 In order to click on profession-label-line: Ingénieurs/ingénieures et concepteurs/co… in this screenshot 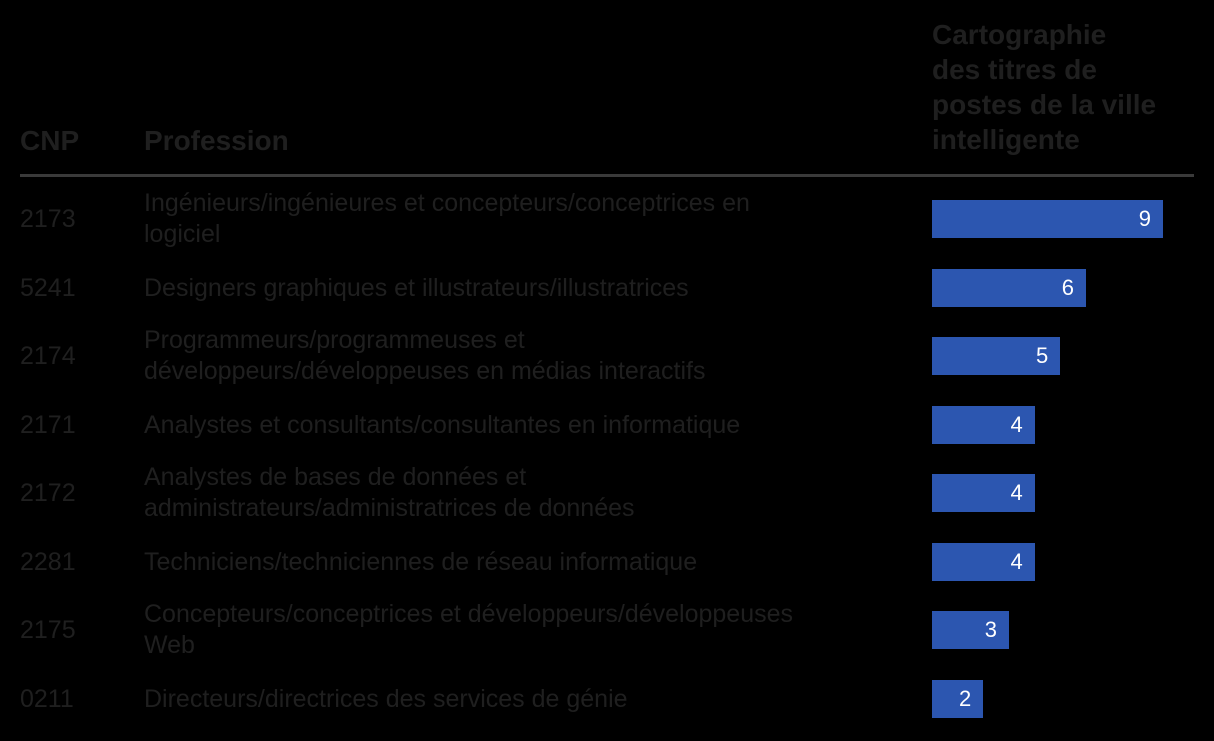, I will do `click(447, 203)`.